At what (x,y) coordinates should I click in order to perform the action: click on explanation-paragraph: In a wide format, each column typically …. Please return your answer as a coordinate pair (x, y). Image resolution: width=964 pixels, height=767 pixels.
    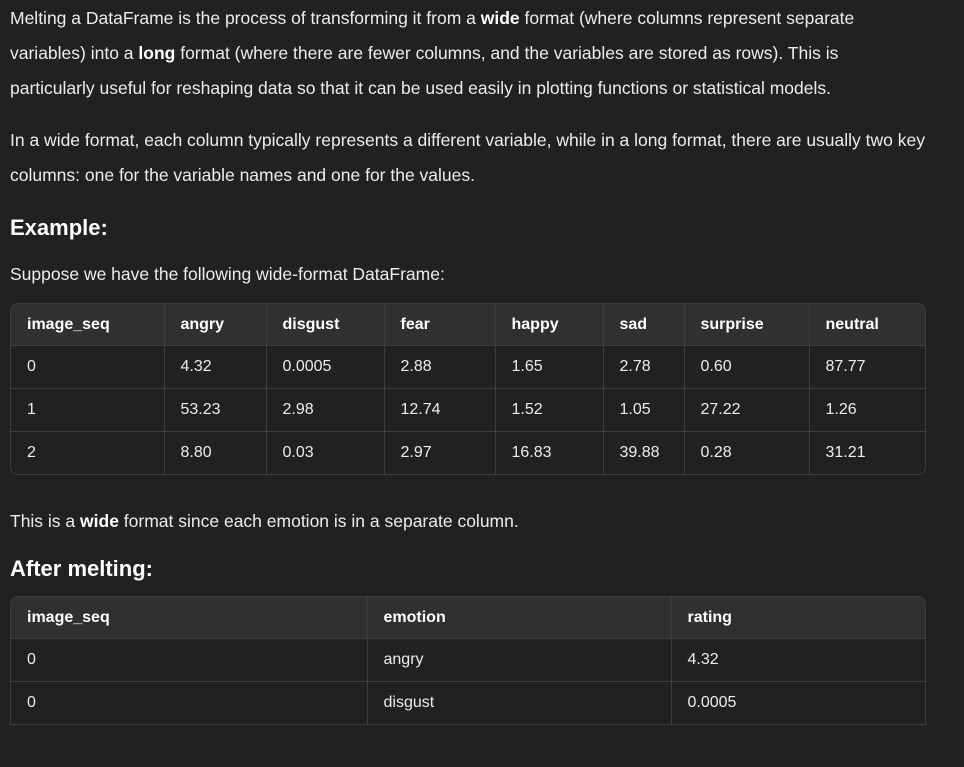
    Looking at the image, I should click on (467, 157).